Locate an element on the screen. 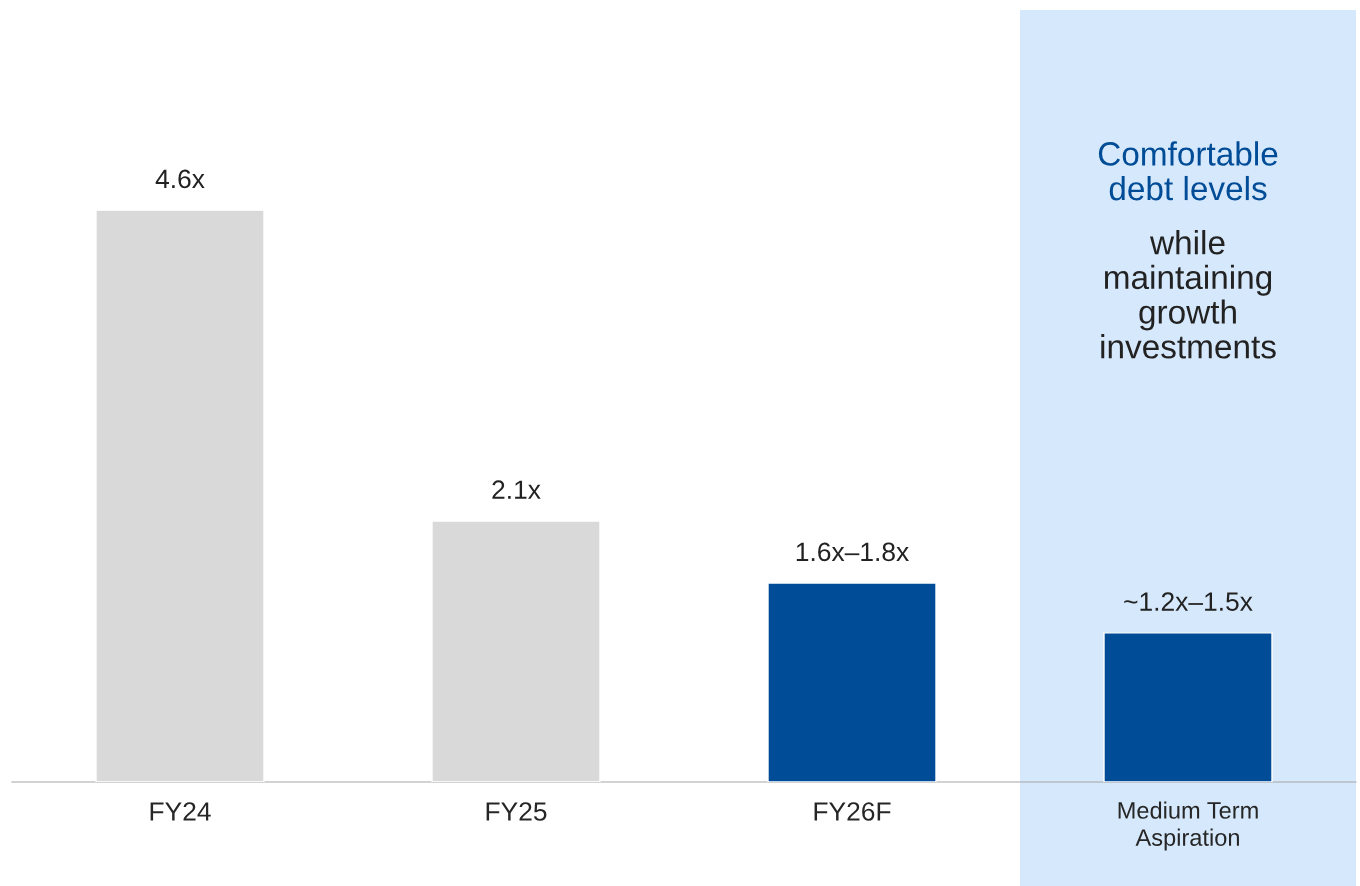  x-tick-label: FY26F is located at coordinates (852, 811).